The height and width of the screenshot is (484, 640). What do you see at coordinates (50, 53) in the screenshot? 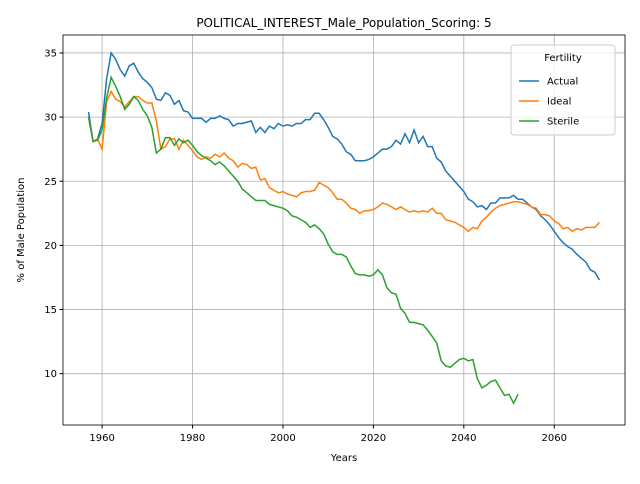
I see `y-tick-label: 35` at bounding box center [50, 53].